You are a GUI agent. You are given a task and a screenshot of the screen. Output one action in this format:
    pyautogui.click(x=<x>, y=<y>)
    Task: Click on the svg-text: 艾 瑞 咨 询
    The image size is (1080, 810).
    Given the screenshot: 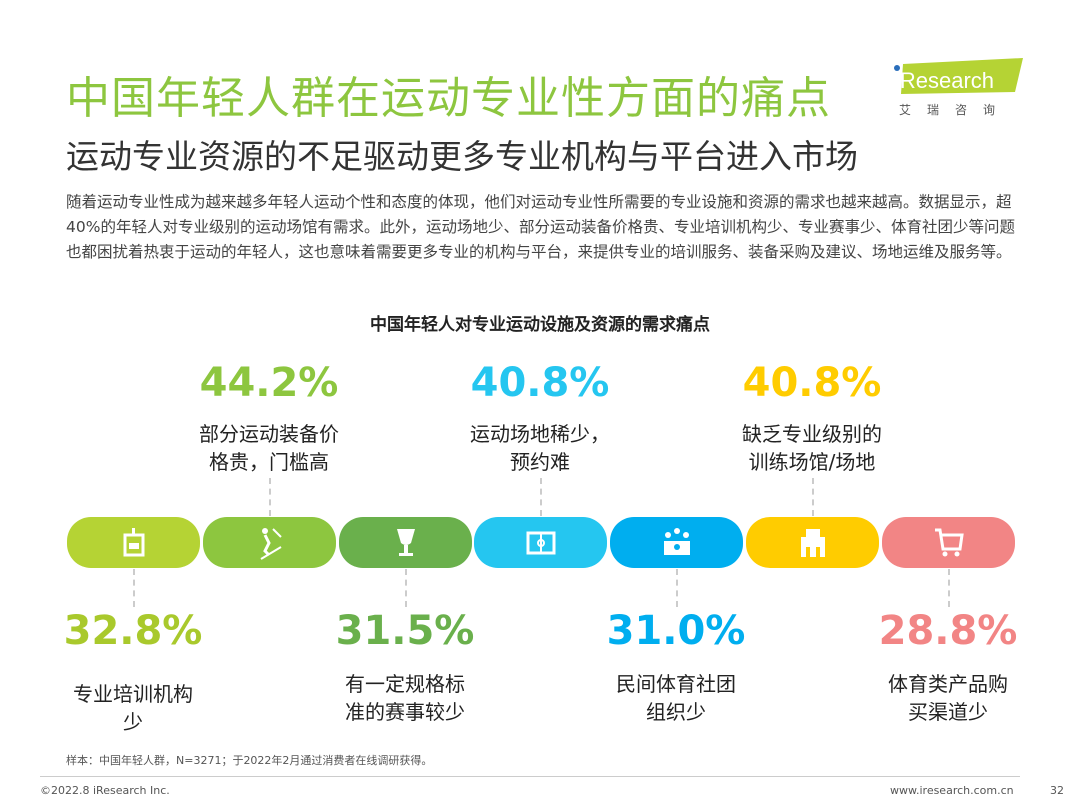 What is the action you would take?
    pyautogui.click(x=948, y=109)
    